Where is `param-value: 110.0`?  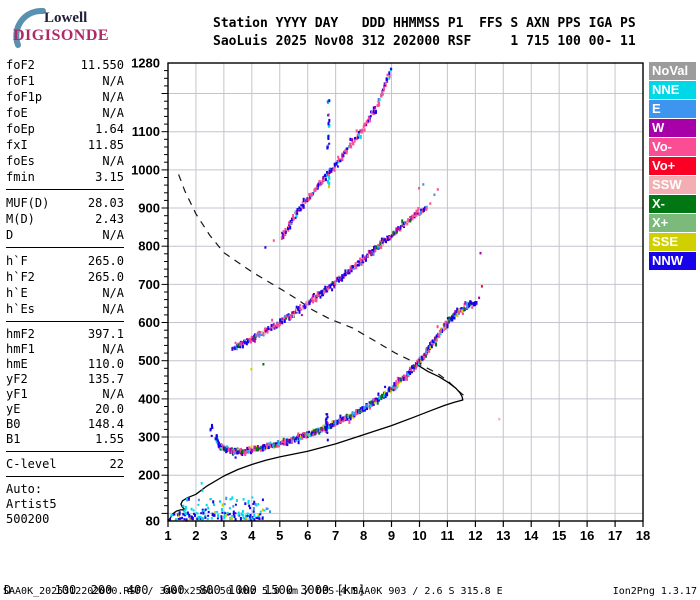
param-value: 110.0 is located at coordinates (105, 364).